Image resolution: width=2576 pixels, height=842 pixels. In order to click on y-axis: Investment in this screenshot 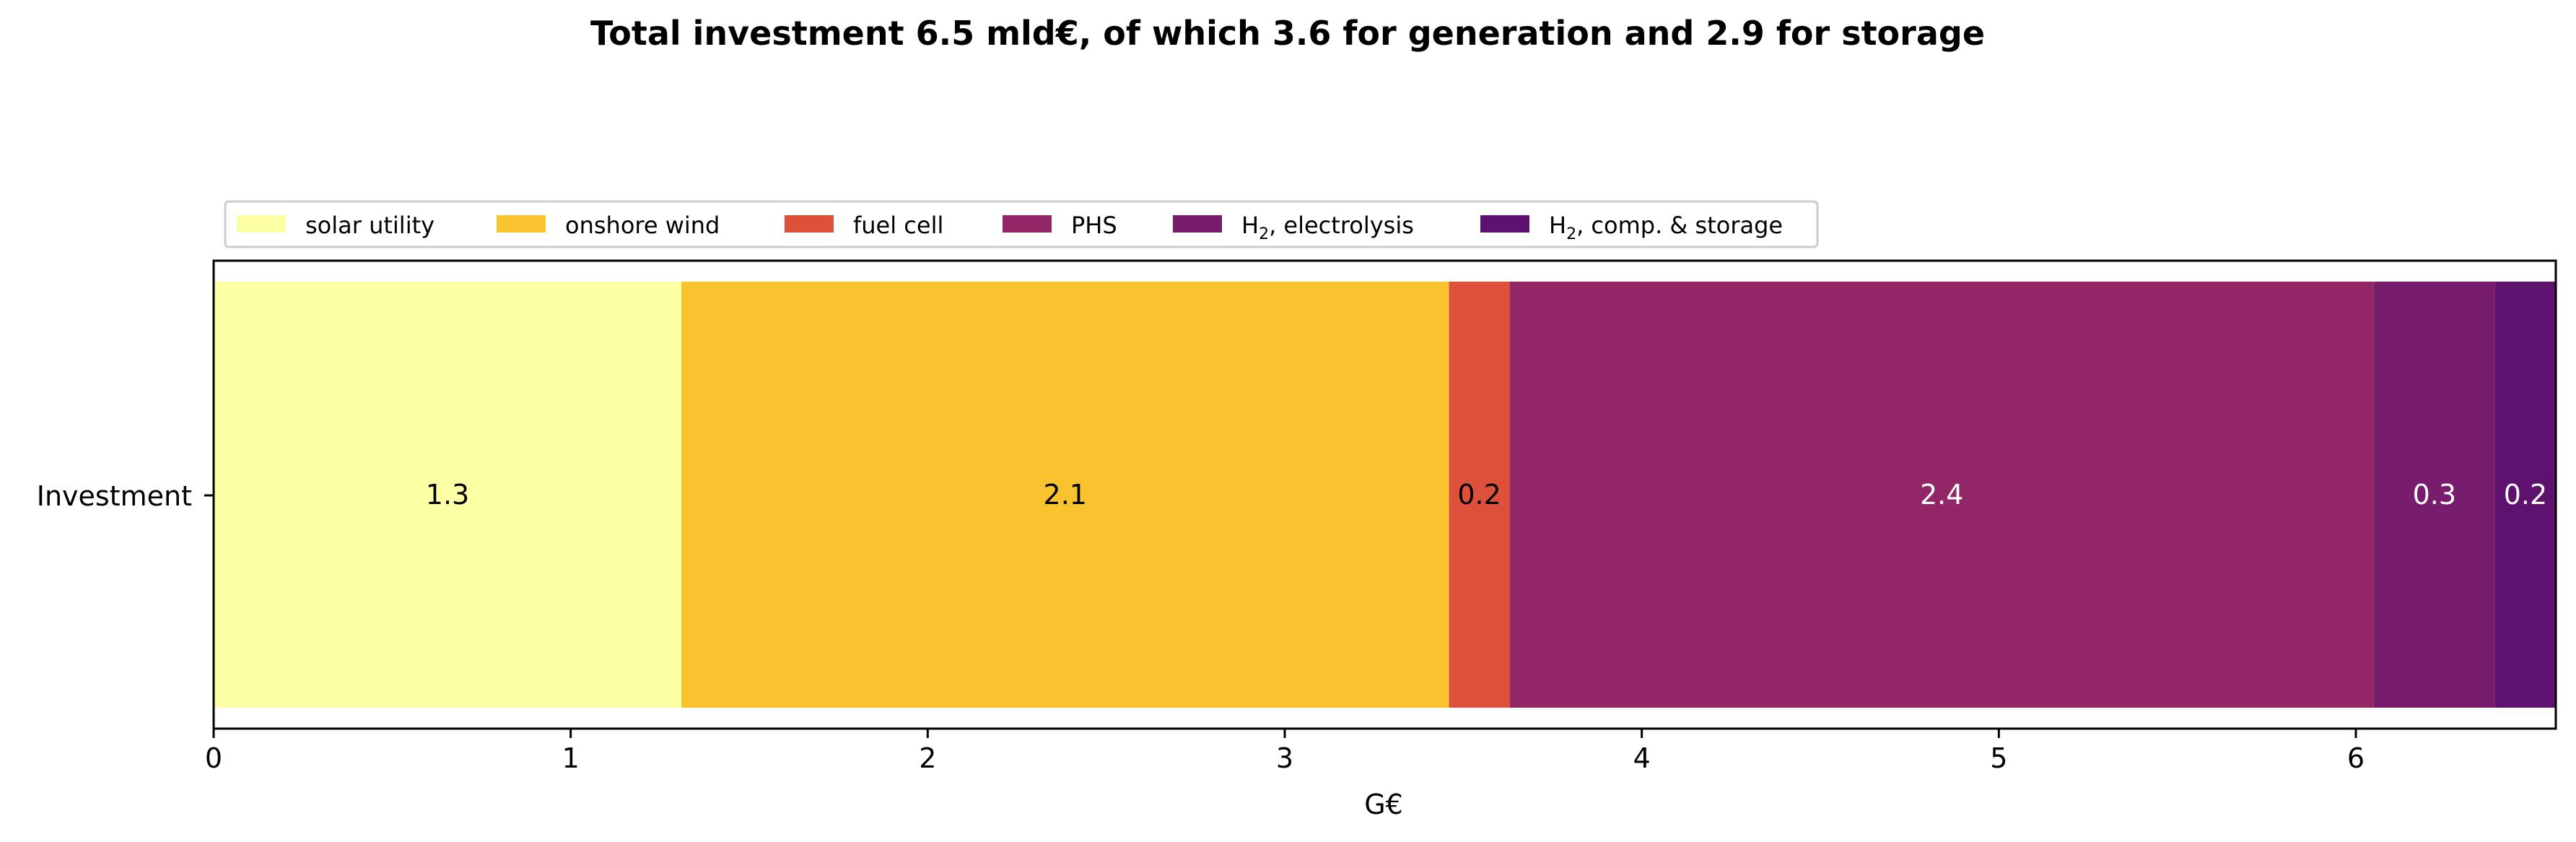, I will do `click(125, 496)`.